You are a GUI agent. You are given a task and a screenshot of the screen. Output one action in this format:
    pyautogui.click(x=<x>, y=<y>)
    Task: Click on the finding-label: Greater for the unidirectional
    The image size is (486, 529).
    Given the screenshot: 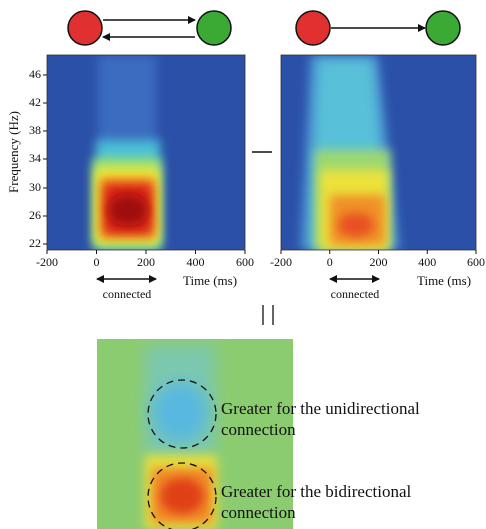 What is the action you would take?
    pyautogui.click(x=320, y=408)
    